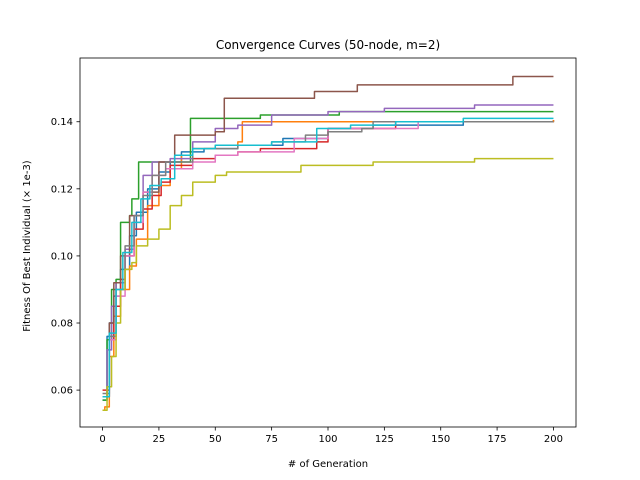  What do you see at coordinates (328, 464) in the screenshot?
I see `x-axis-title: # of Generation` at bounding box center [328, 464].